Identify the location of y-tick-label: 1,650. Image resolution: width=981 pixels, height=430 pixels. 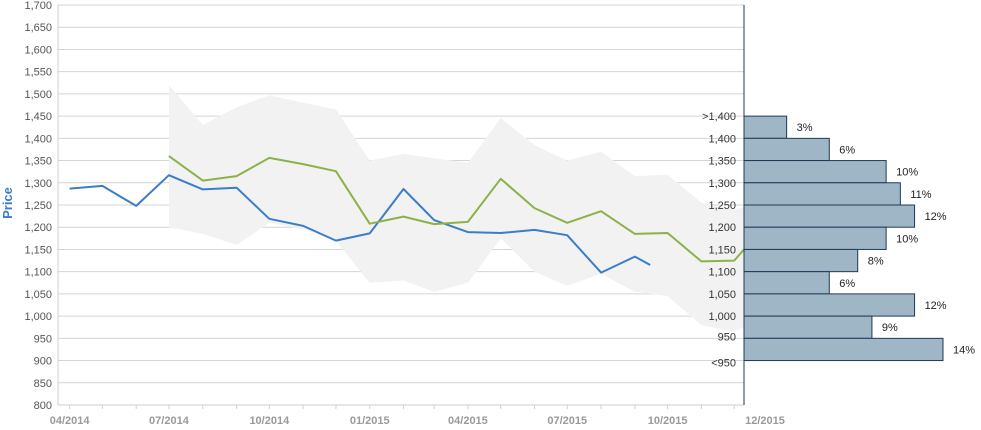
(38, 28).